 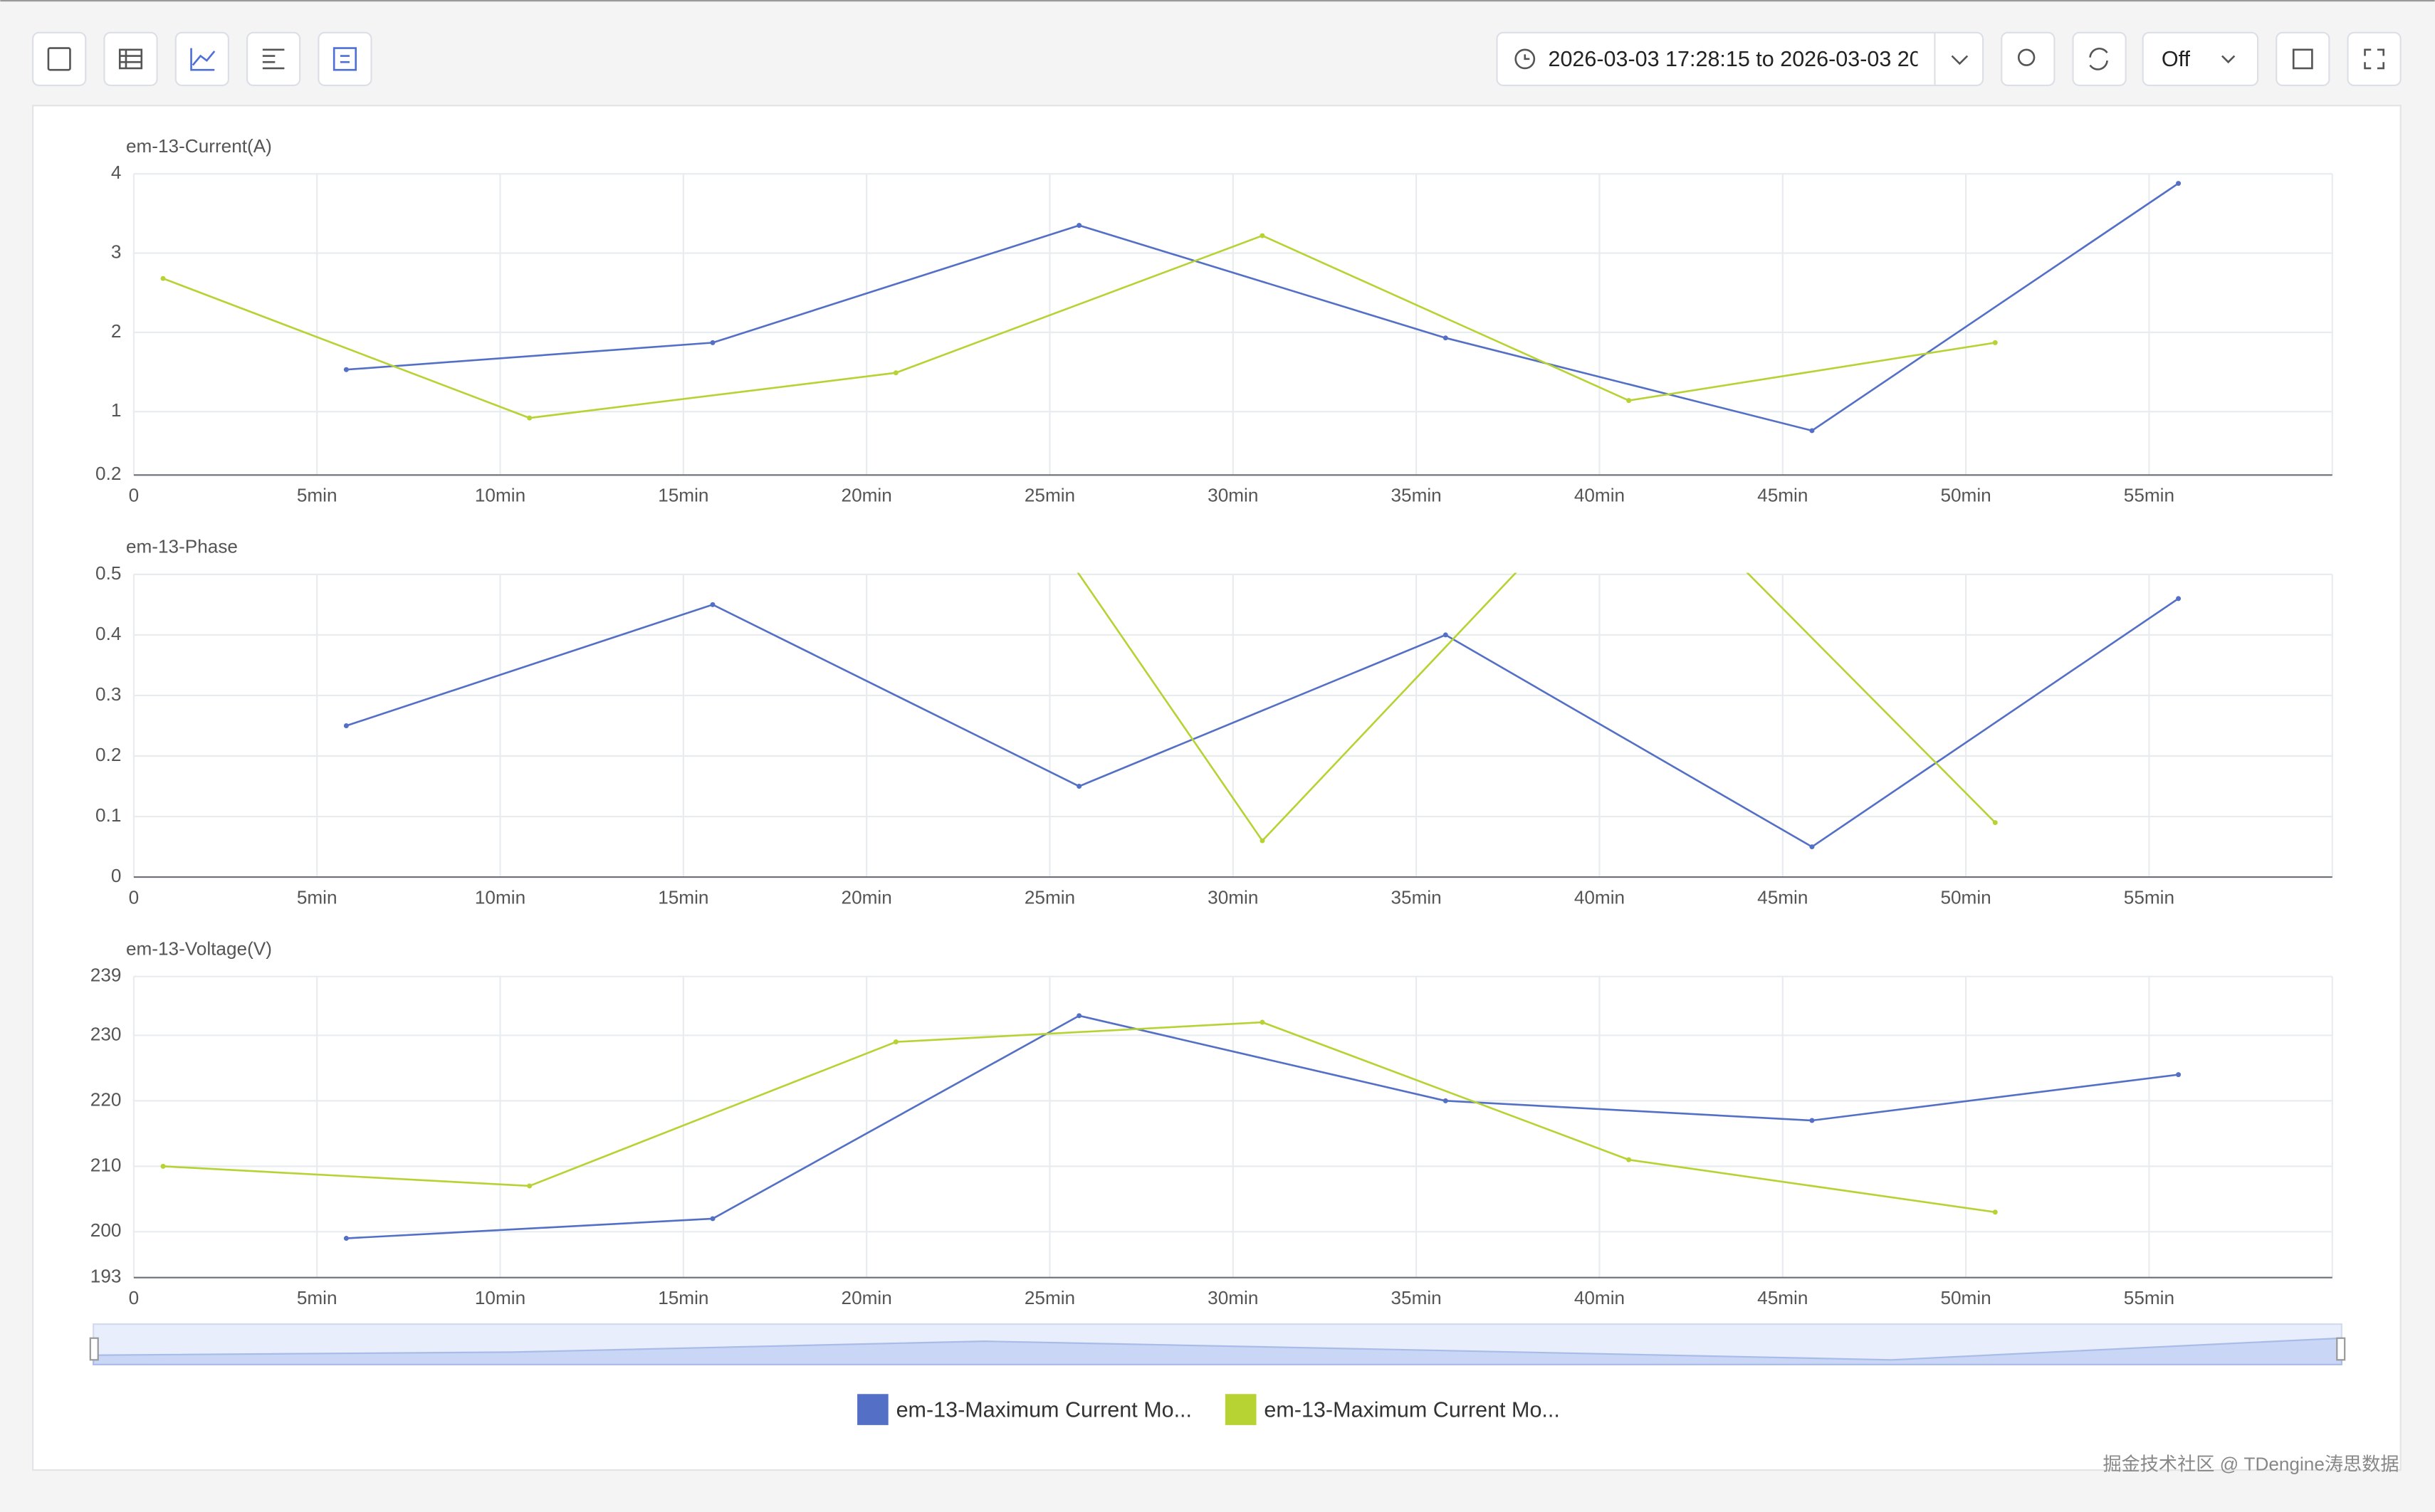 What do you see at coordinates (108, 573) in the screenshot?
I see `y-tick-label: 0.5` at bounding box center [108, 573].